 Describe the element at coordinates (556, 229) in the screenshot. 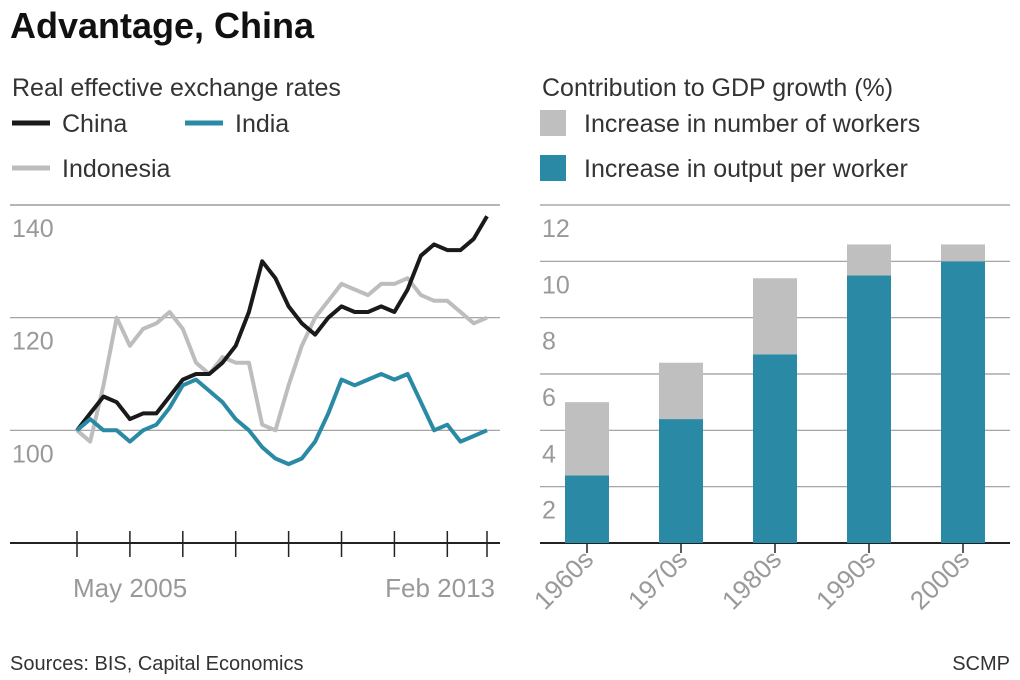

I see `y-tick-label: 12` at that location.